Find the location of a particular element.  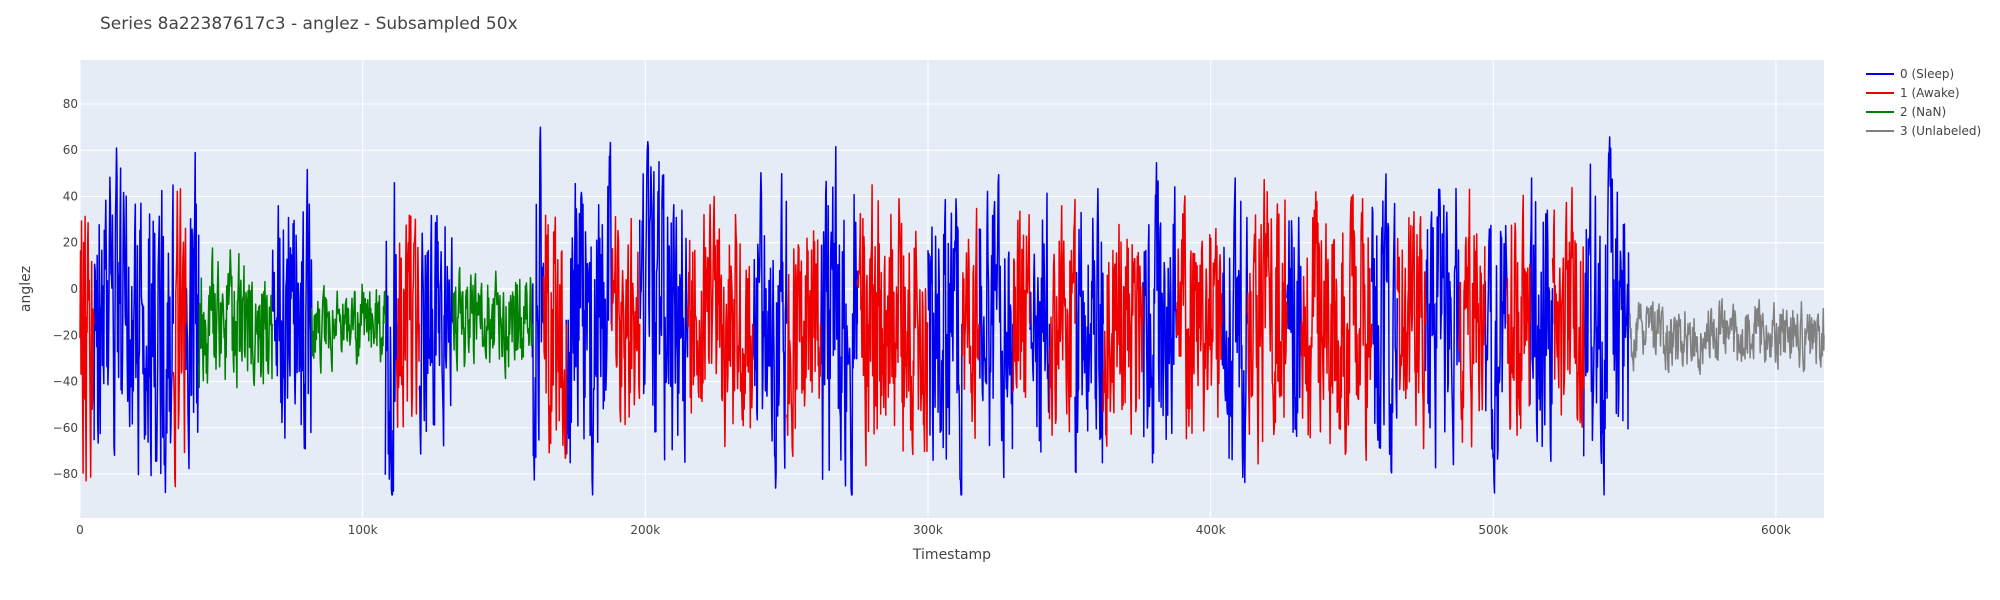

y-tick-label: 60 is located at coordinates (70, 150).